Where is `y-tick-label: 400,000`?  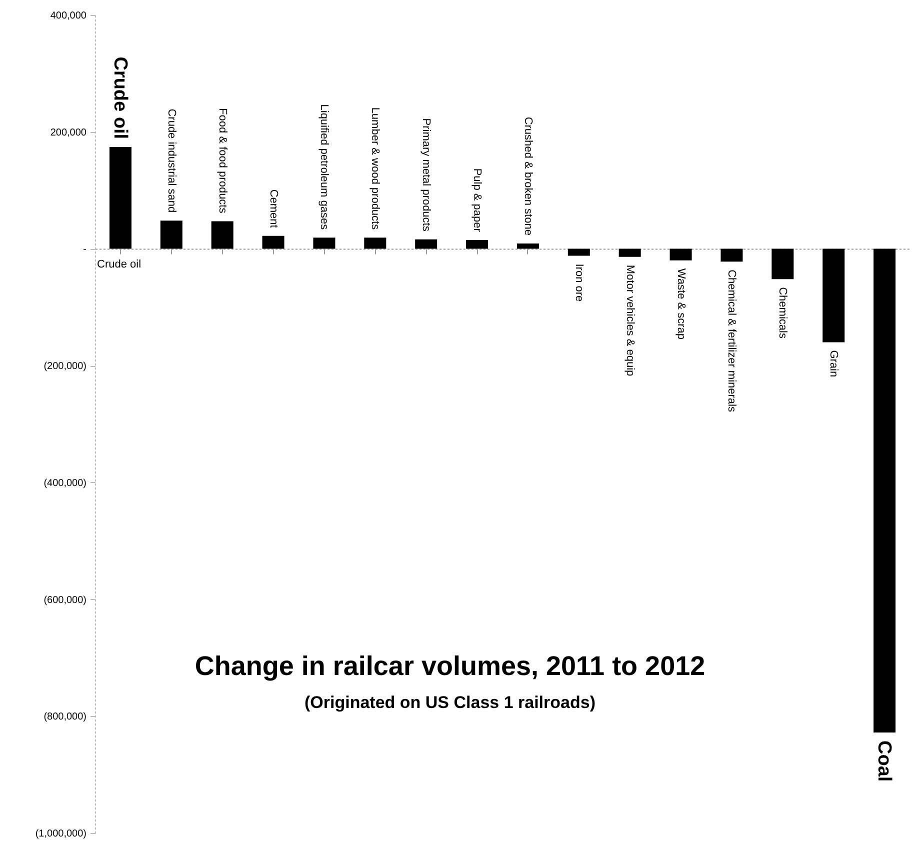
y-tick-label: 400,000 is located at coordinates (68, 16).